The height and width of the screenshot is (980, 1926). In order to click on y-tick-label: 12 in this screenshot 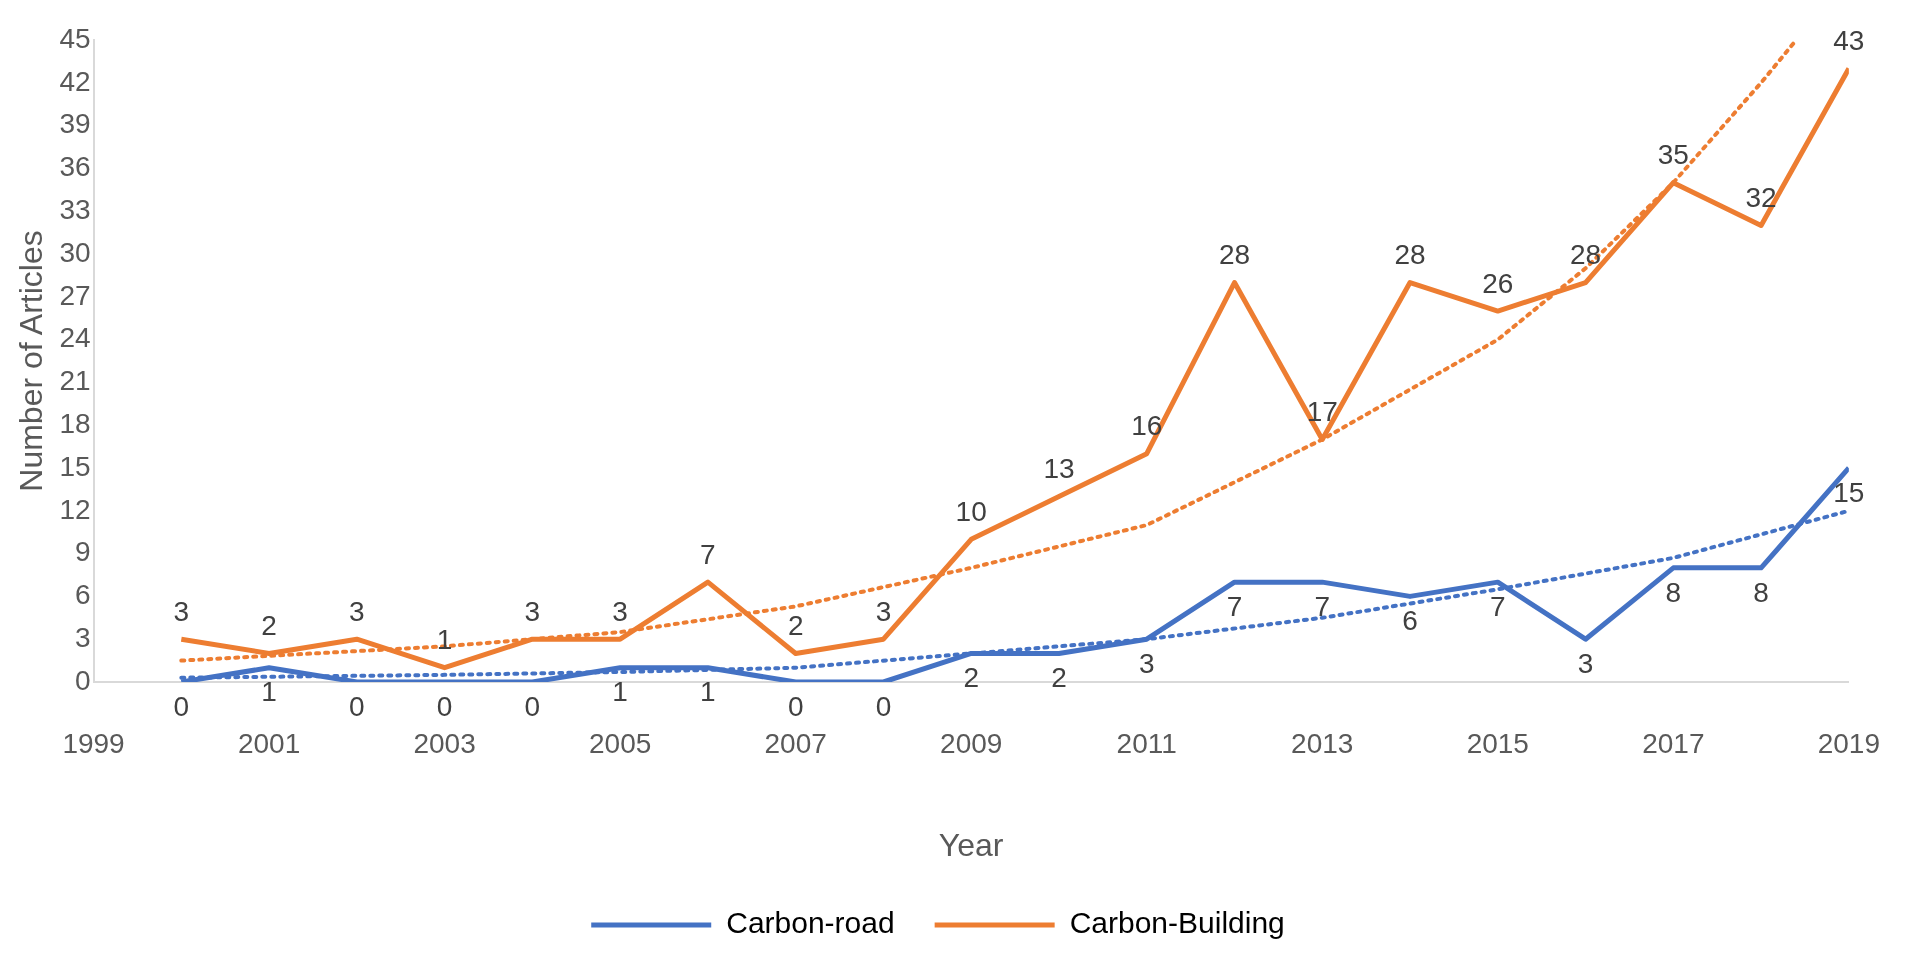, I will do `click(75, 509)`.